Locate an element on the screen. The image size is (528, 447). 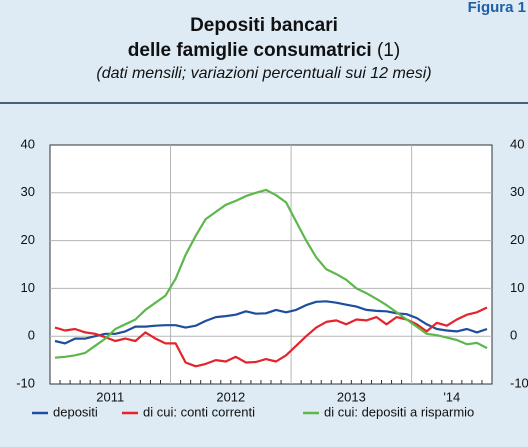
y-tick-label: -10 is located at coordinates (25, 382).